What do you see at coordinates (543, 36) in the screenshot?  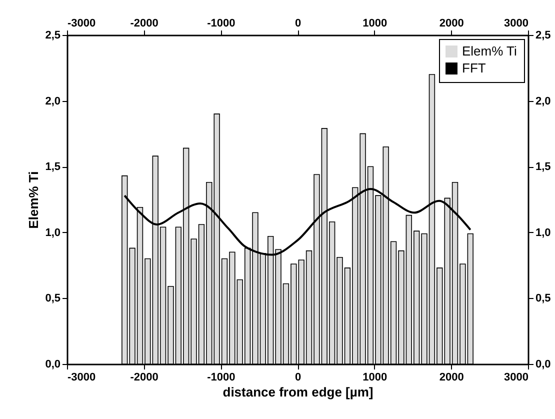 I see `y2-tick-label: 2,5` at bounding box center [543, 36].